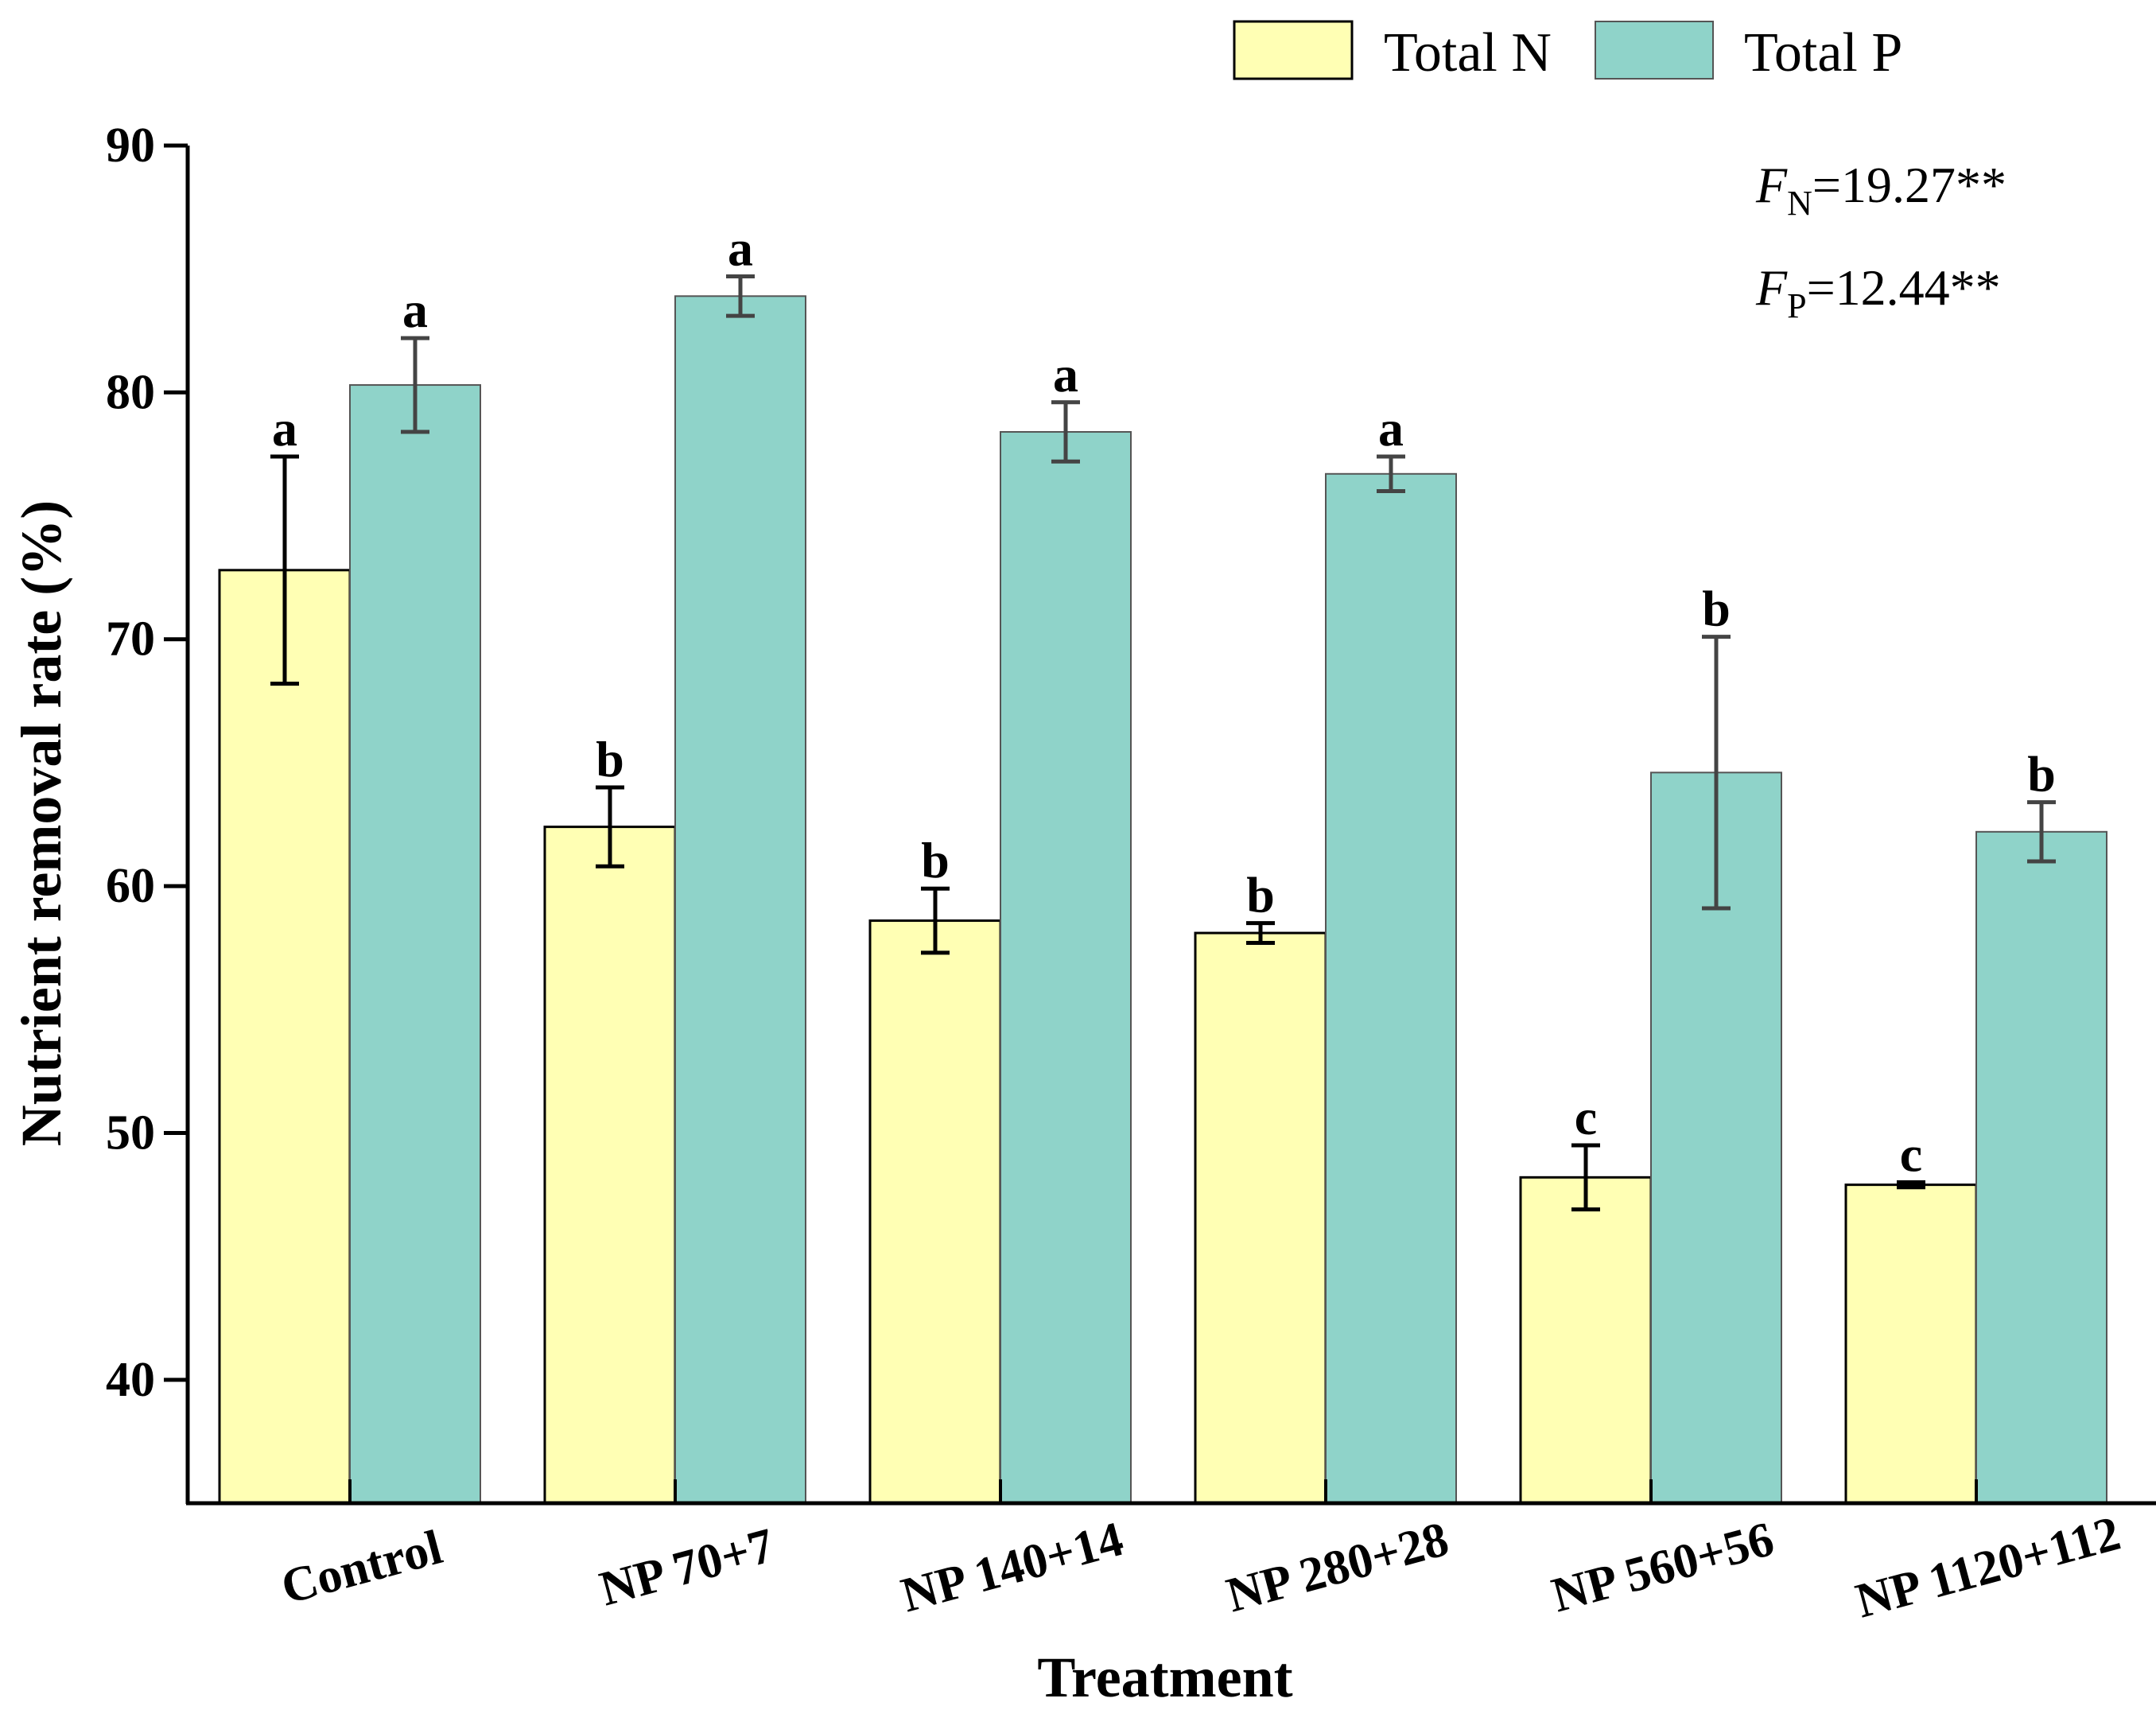 This screenshot has width=2156, height=1710. I want to click on stat-fp: FP=12.44**, so click(1878, 292).